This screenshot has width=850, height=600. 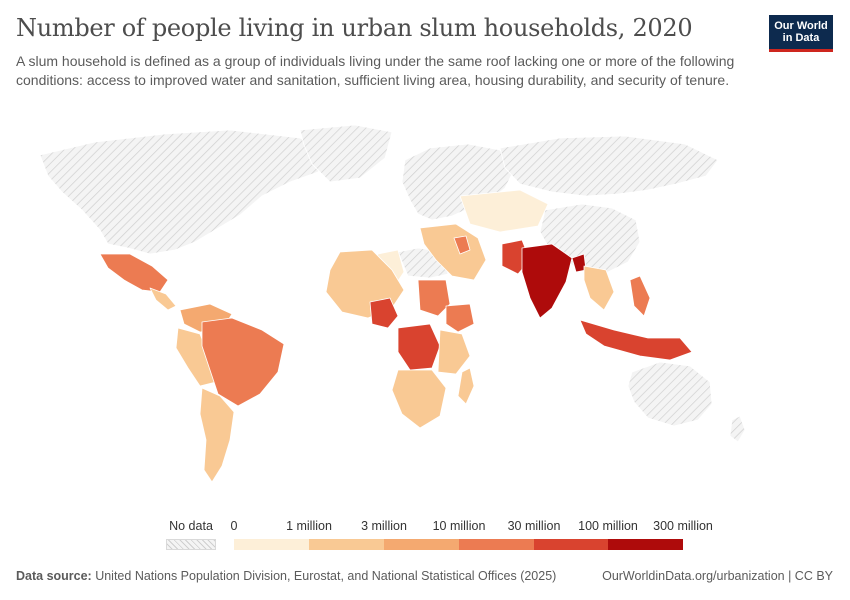 I want to click on legend-bin-1m-3m, so click(x=346, y=544).